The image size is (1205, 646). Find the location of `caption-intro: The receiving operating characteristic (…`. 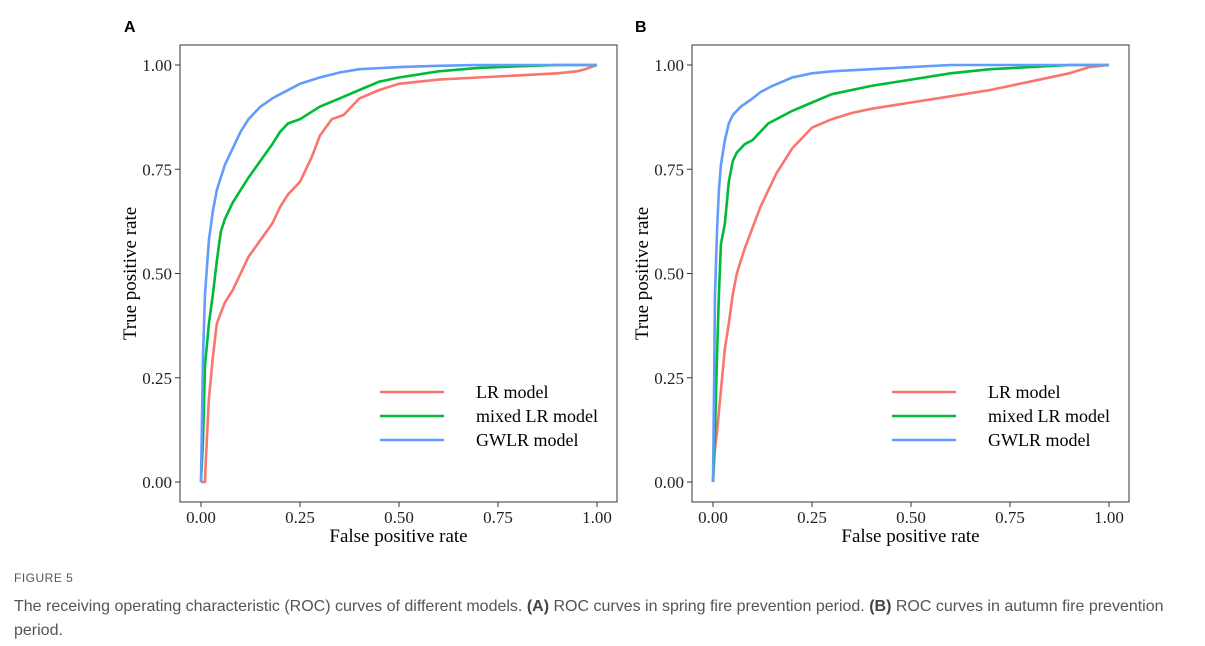

caption-intro: The receiving operating characteristic (… is located at coordinates (268, 606).